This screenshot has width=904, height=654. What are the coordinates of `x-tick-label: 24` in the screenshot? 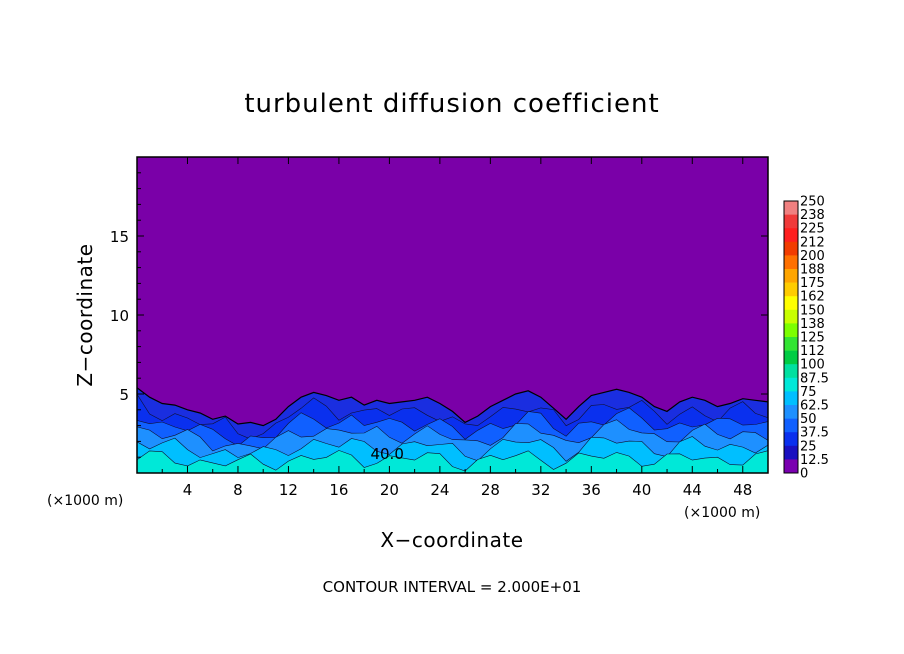 It's located at (439, 490).